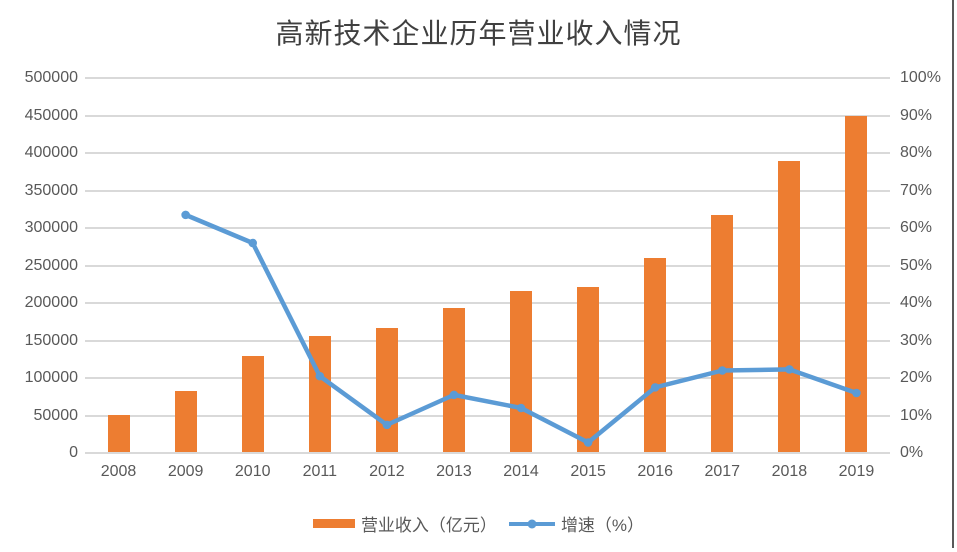  Describe the element at coordinates (185, 471) in the screenshot. I see `x-axis-category-label: 2009` at that location.